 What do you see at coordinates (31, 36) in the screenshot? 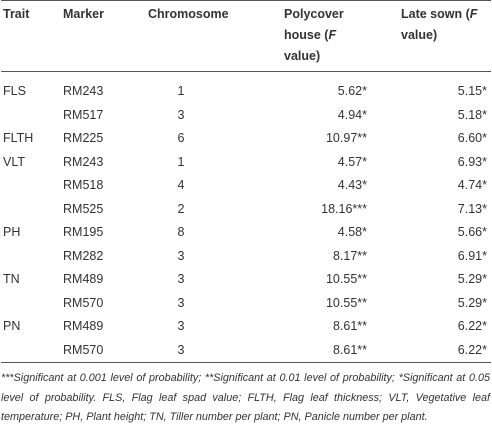
I see `column-header: Trait` at bounding box center [31, 36].